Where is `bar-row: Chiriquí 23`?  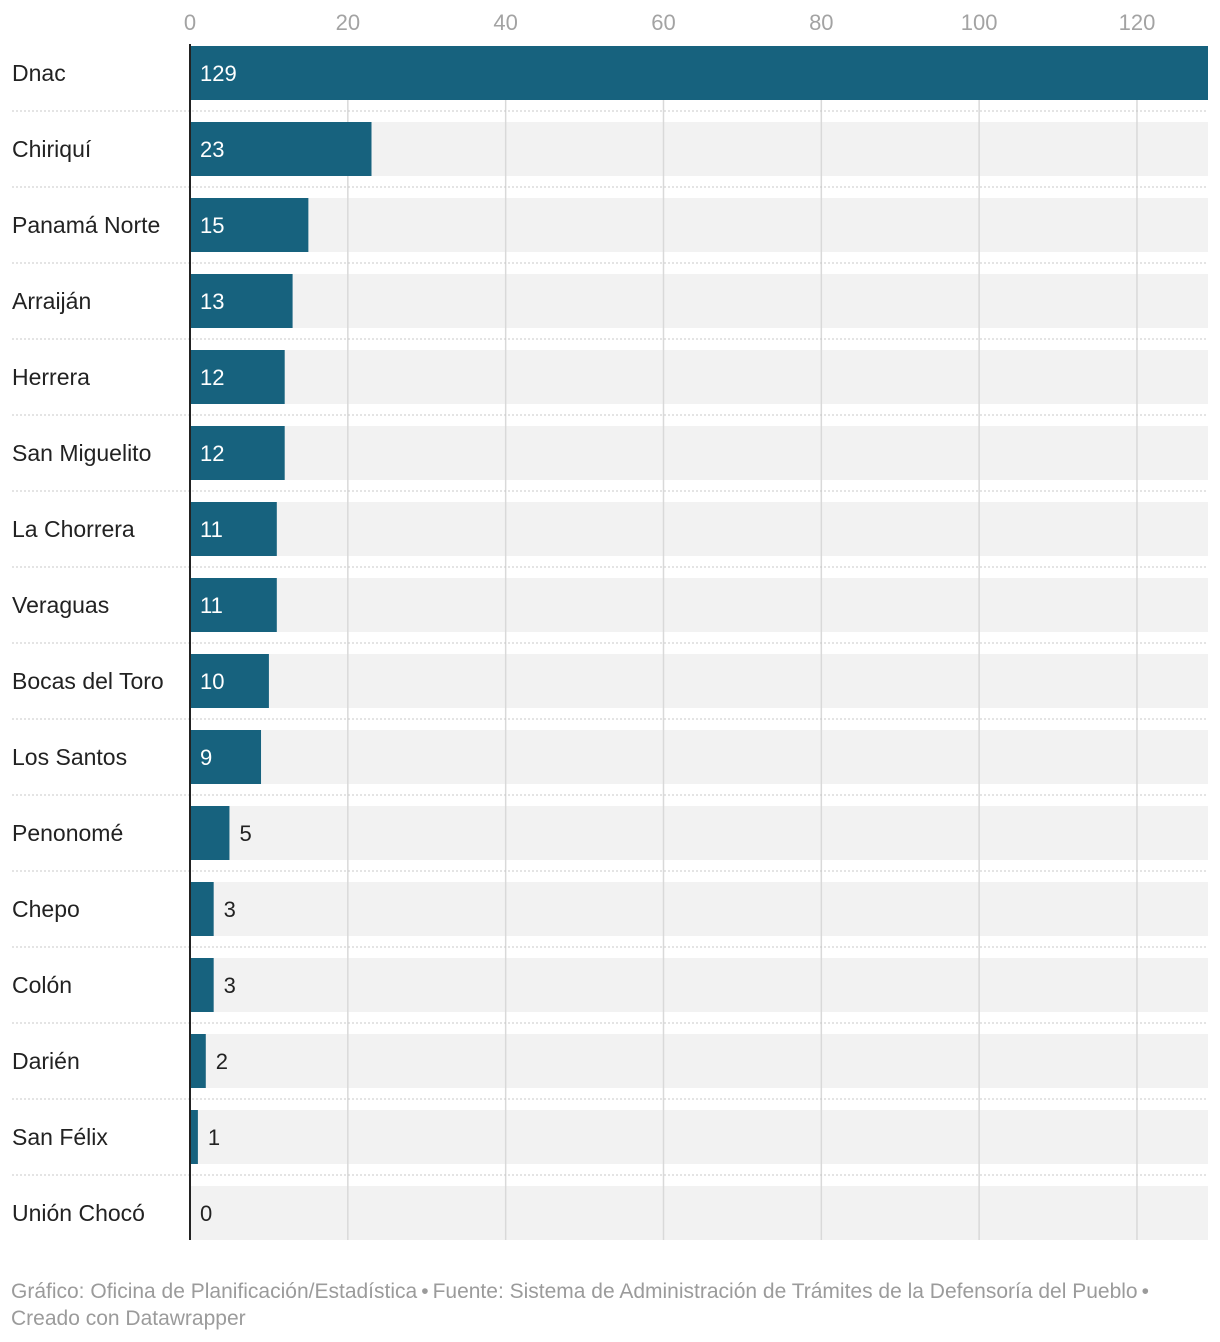 bar-row: Chiriquí 23 is located at coordinates (610, 143).